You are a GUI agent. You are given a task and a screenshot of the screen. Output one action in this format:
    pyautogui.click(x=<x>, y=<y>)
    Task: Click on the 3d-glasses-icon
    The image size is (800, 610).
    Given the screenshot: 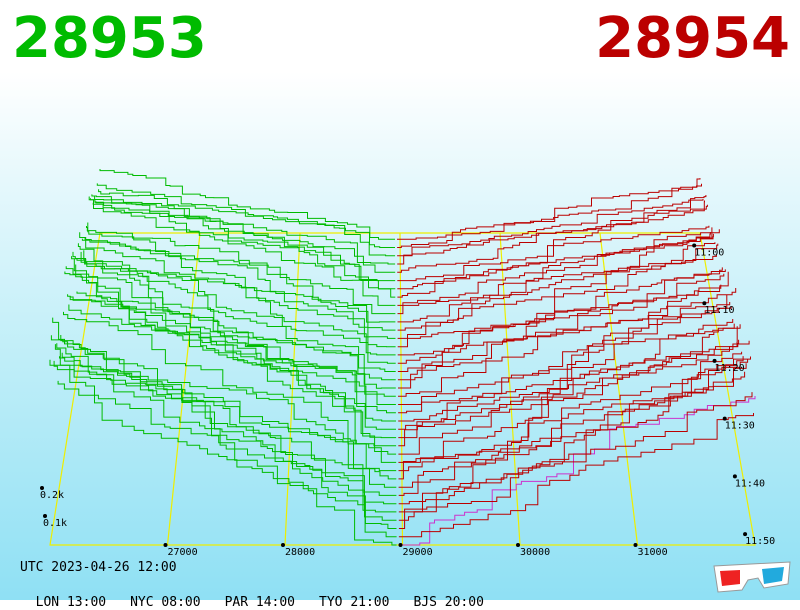 What is the action you would take?
    pyautogui.click(x=752, y=576)
    